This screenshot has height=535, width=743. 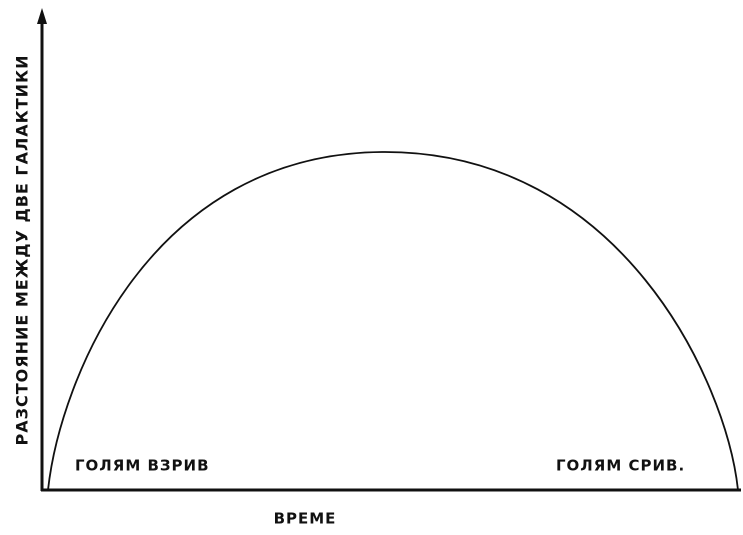 What do you see at coordinates (22, 250) in the screenshot?
I see `y-axis-label: РАЗСТОЯНИЕ МЕЖДУ ДВЕ ГАЛАКТИКИ` at bounding box center [22, 250].